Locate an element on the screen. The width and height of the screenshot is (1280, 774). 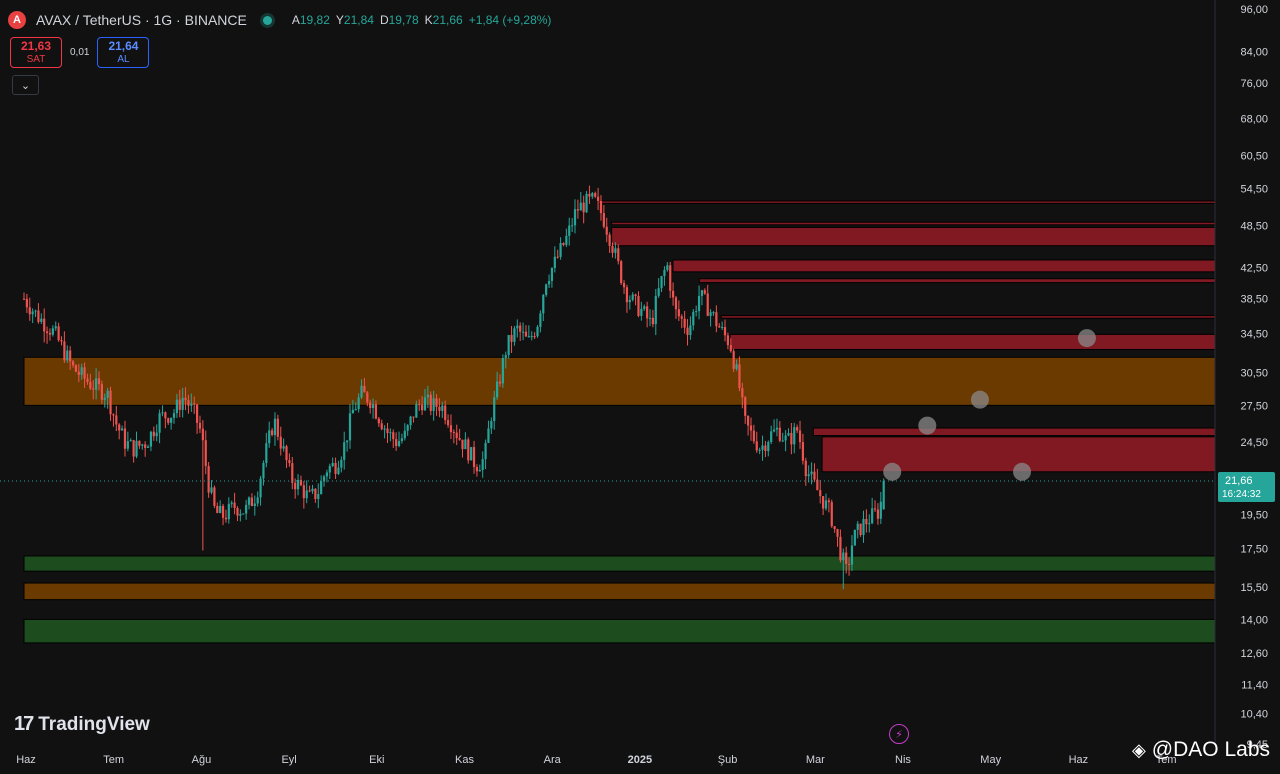
pivot-zone is located at coordinates (619, 591).